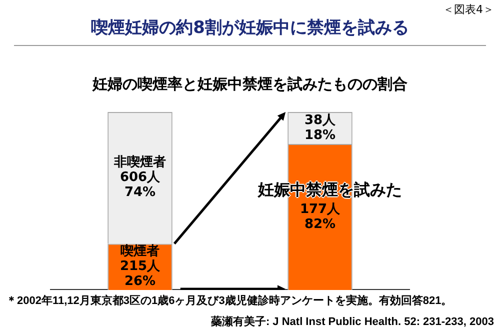 This screenshot has height=336, width=500. I want to click on chart-subtitle: 妊婦の喫煙率と妊娠中禁煙を試みたものの割合, so click(249, 84).